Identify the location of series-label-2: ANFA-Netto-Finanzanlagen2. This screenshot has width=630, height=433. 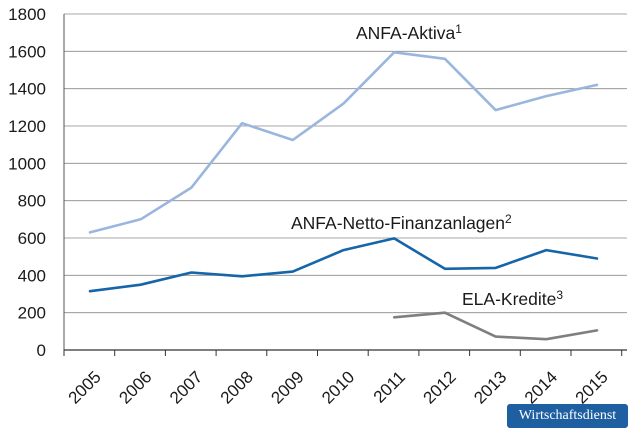
(401, 222).